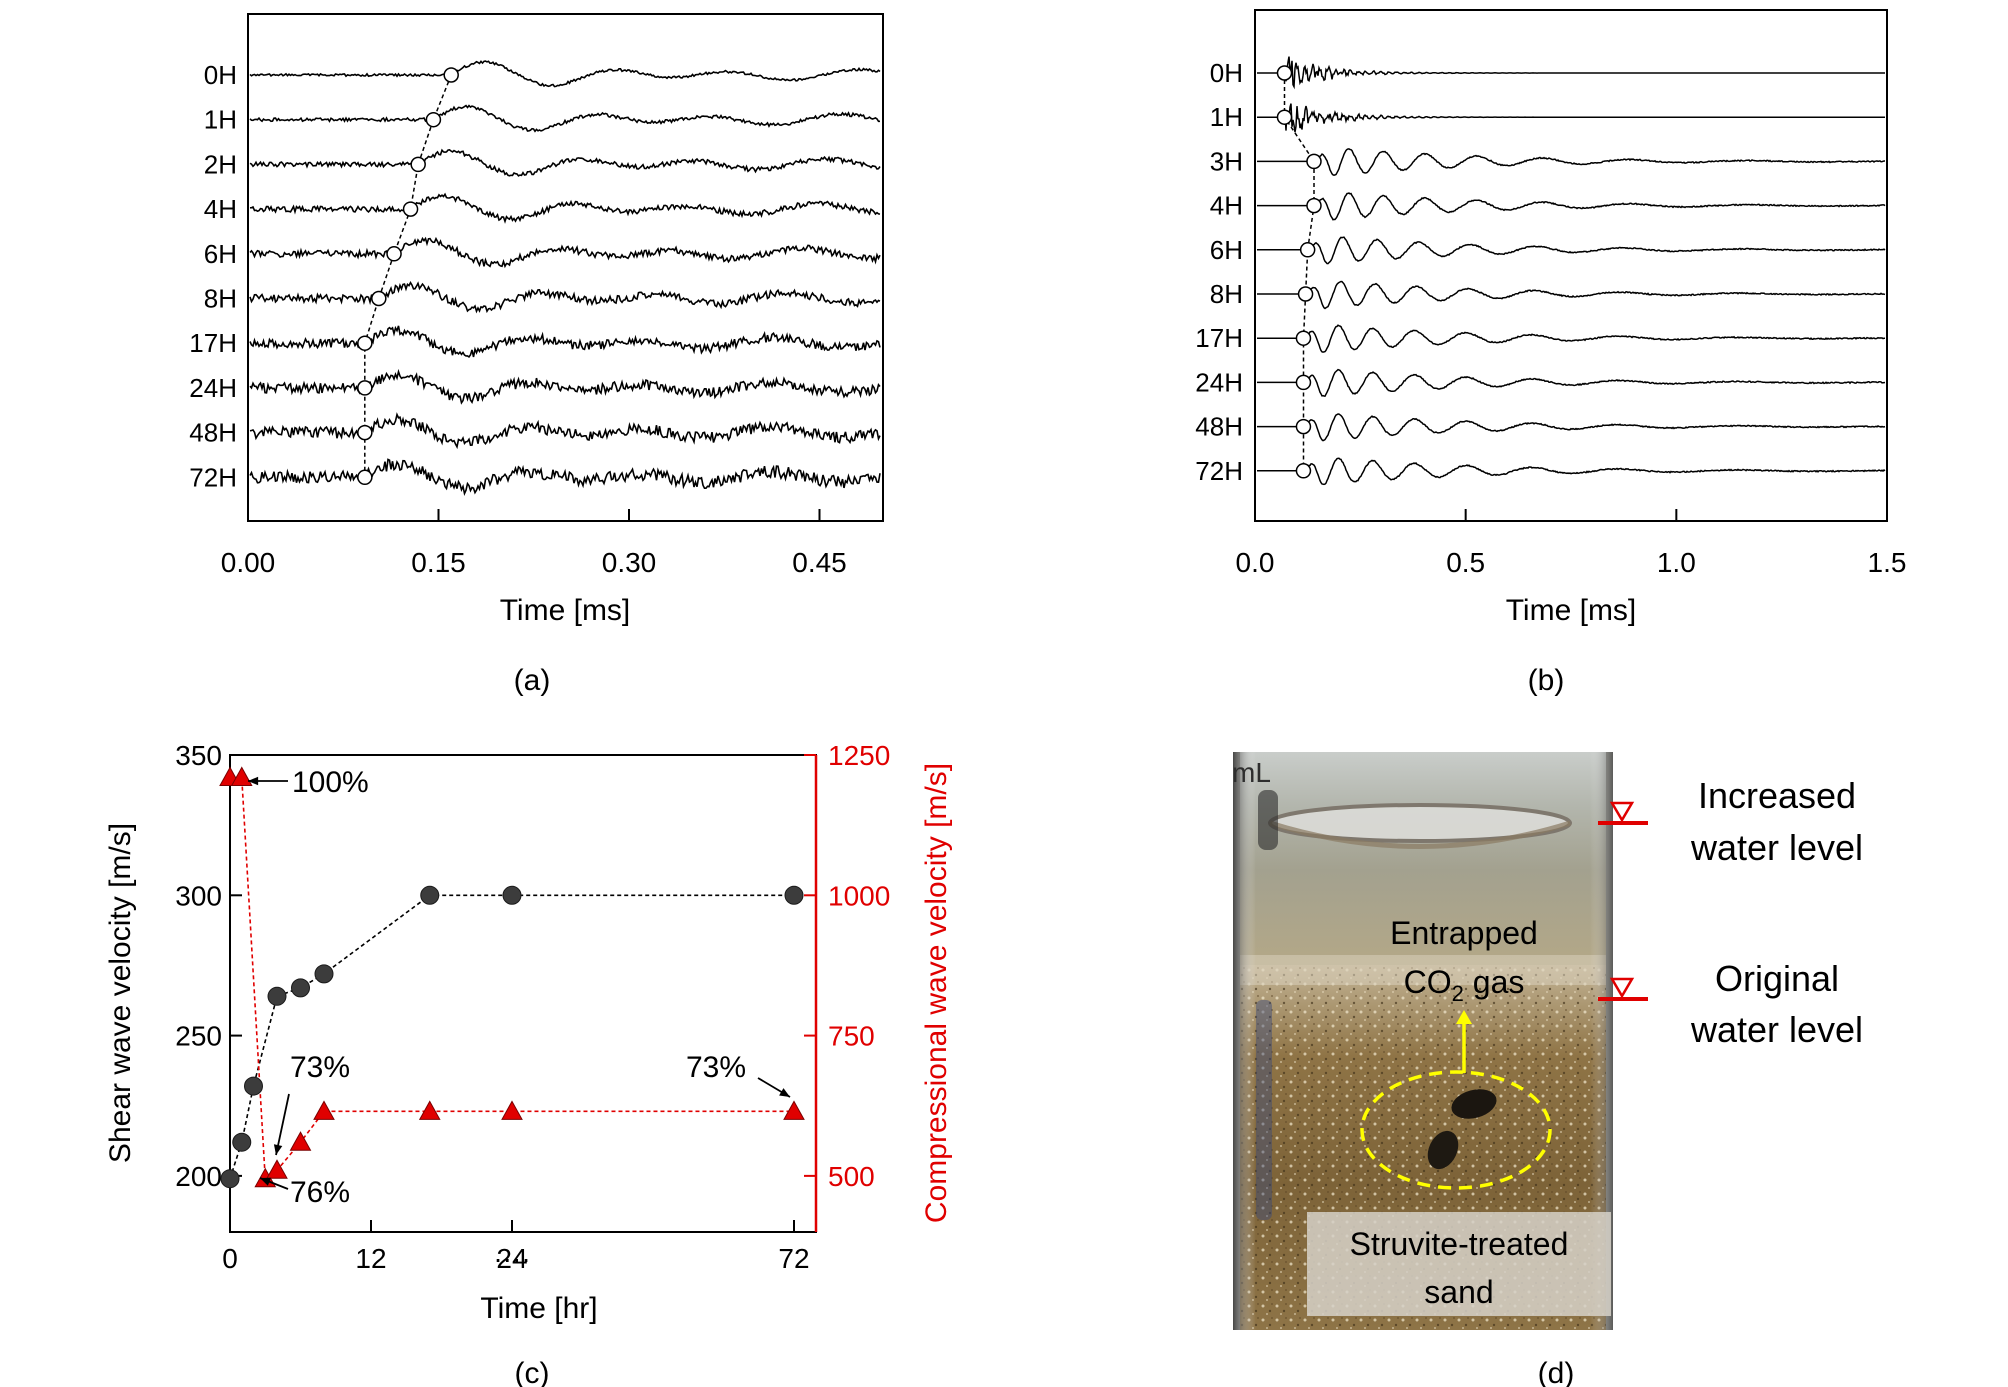 This screenshot has width=2008, height=1387. Describe the element at coordinates (1219, 427) in the screenshot. I see `panel-b-trace-label: 48H` at that location.